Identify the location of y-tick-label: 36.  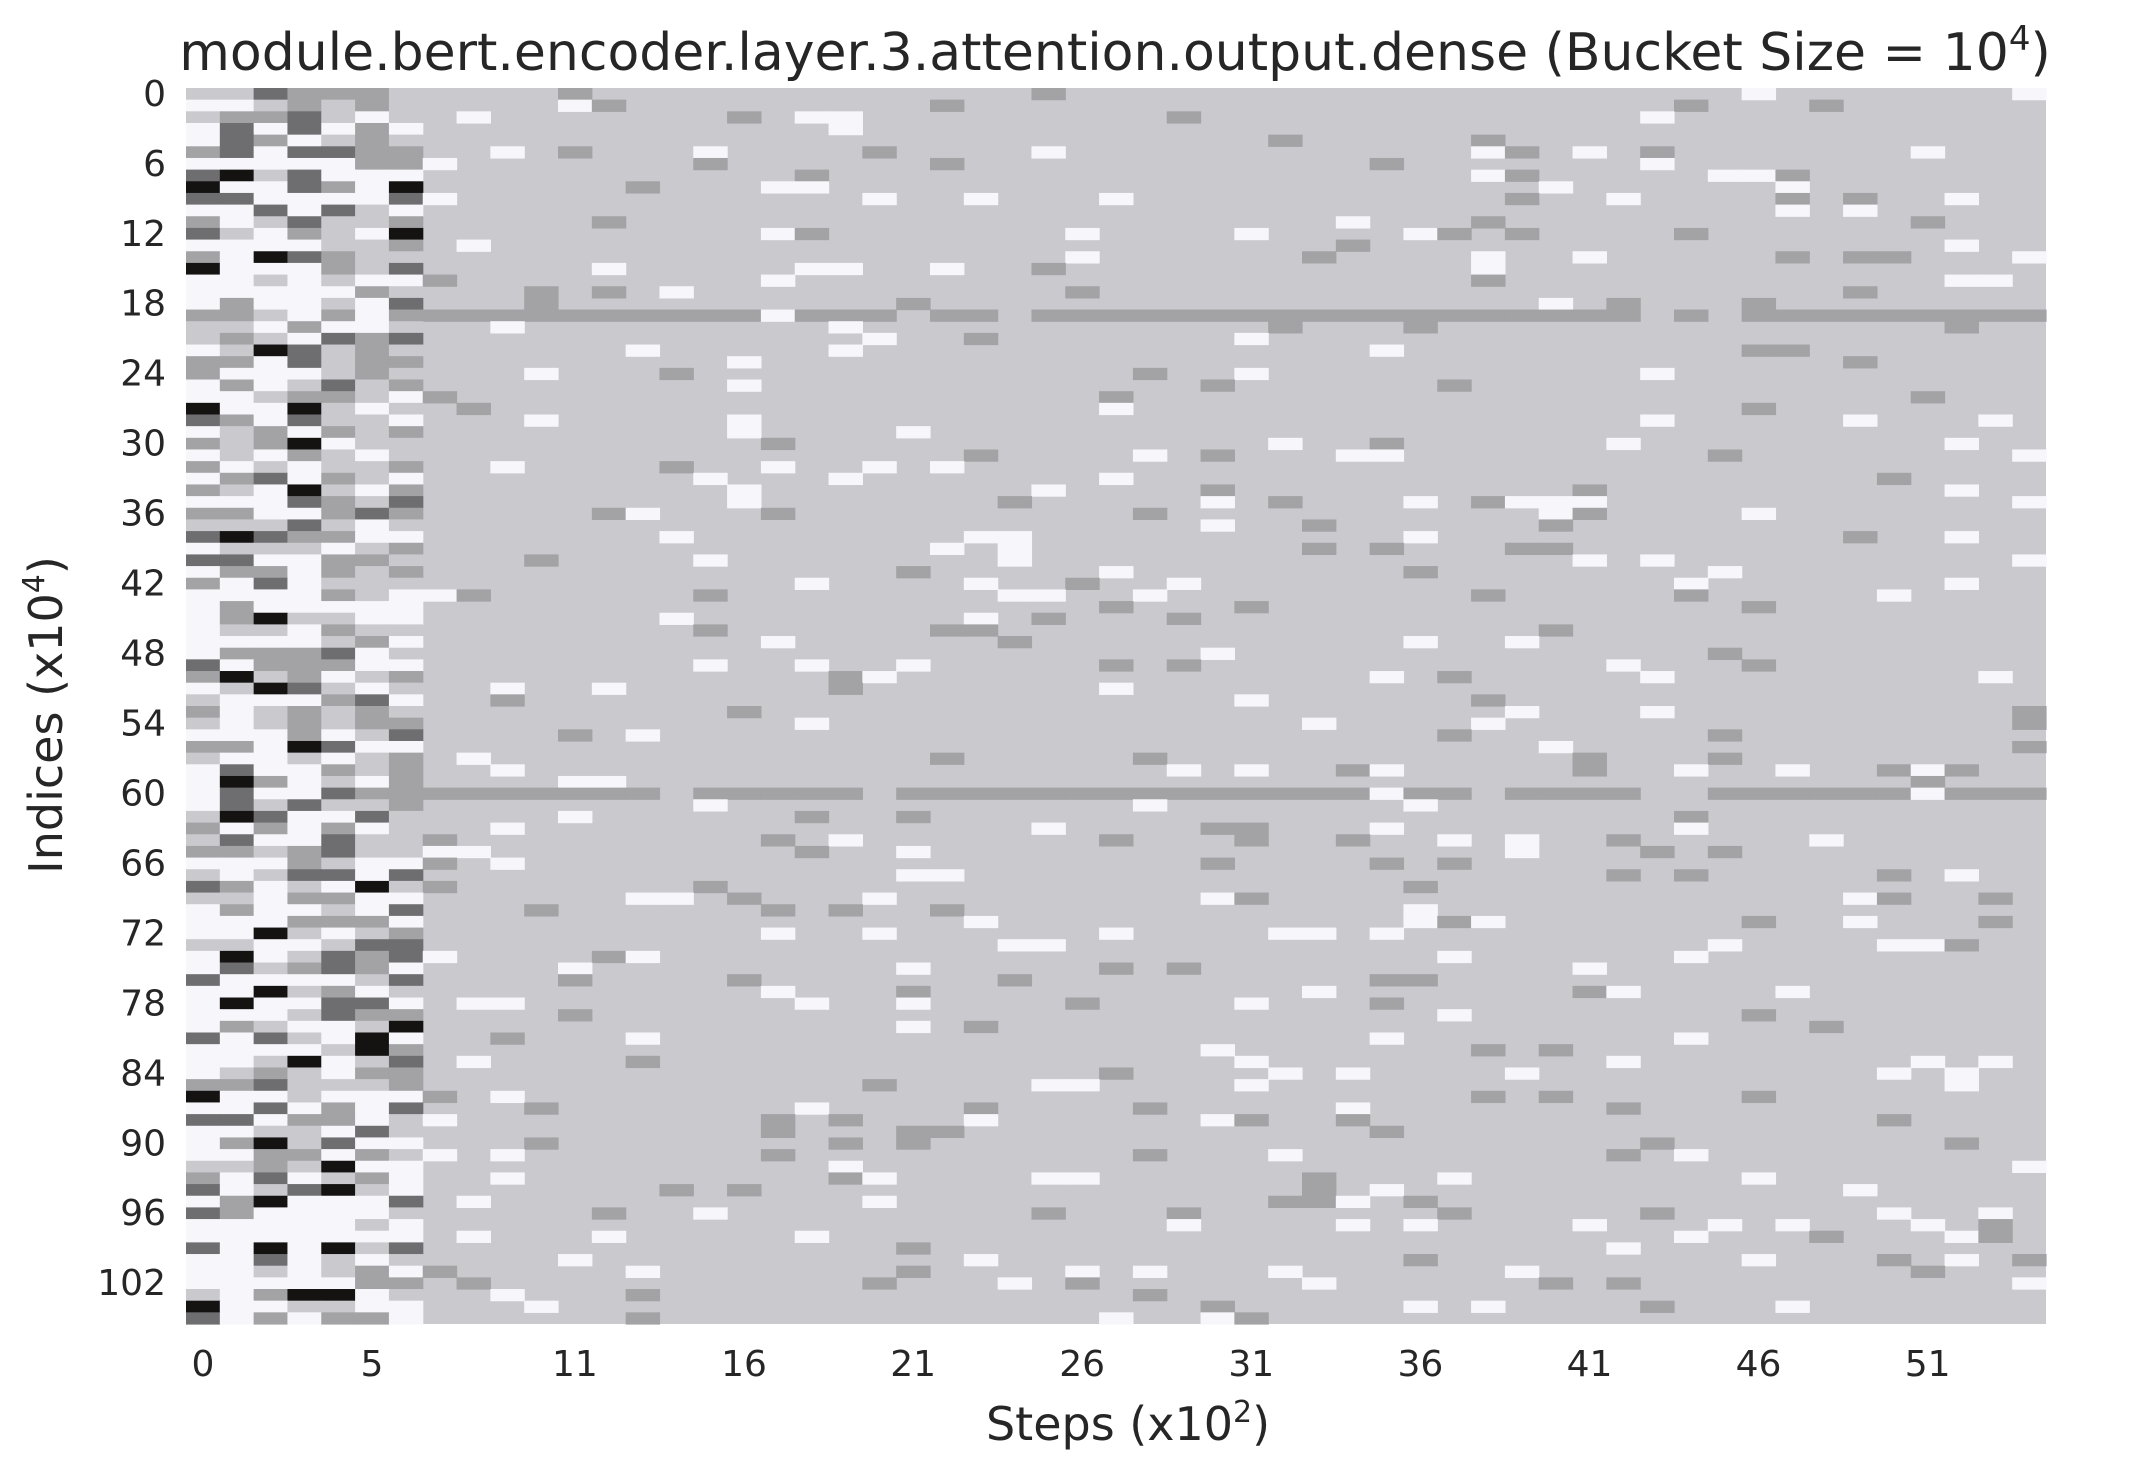
(143, 514).